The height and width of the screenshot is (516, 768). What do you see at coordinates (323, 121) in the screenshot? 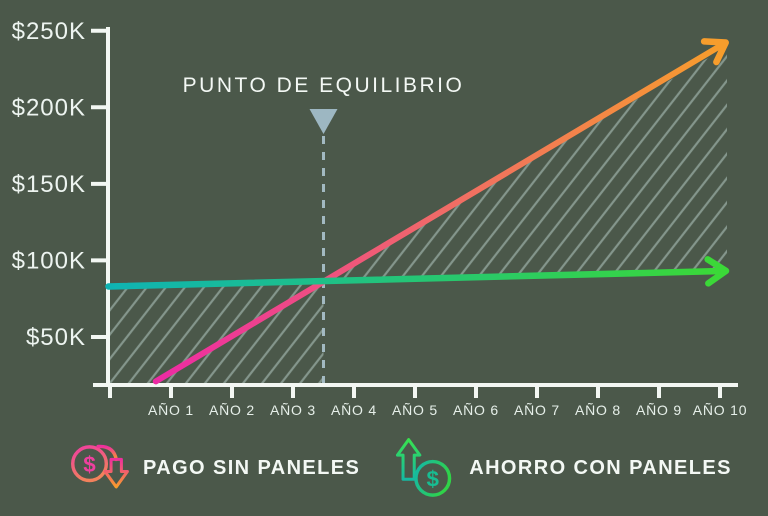
I see `break-even-triangle-icon` at bounding box center [323, 121].